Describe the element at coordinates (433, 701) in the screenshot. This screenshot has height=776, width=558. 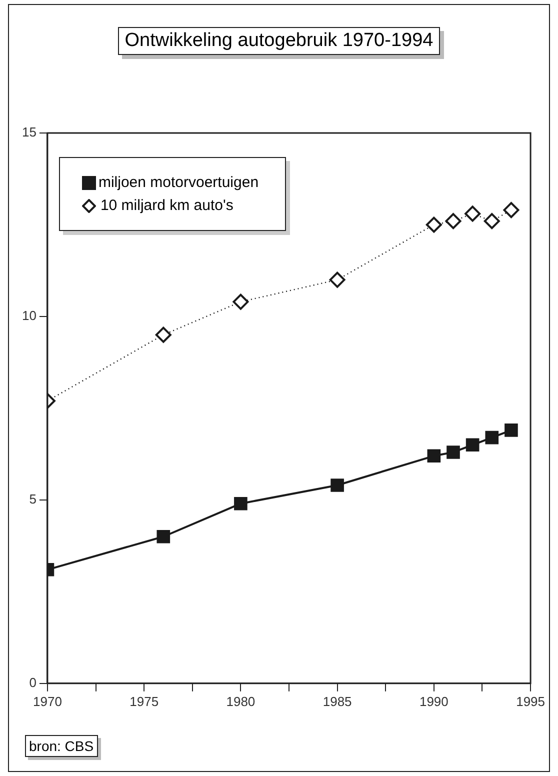
I see `x-tick-label: 1990` at that location.